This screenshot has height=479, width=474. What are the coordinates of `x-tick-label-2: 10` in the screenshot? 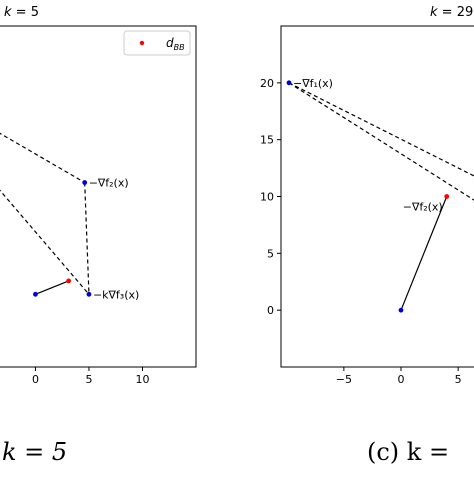 It's located at (142, 379).